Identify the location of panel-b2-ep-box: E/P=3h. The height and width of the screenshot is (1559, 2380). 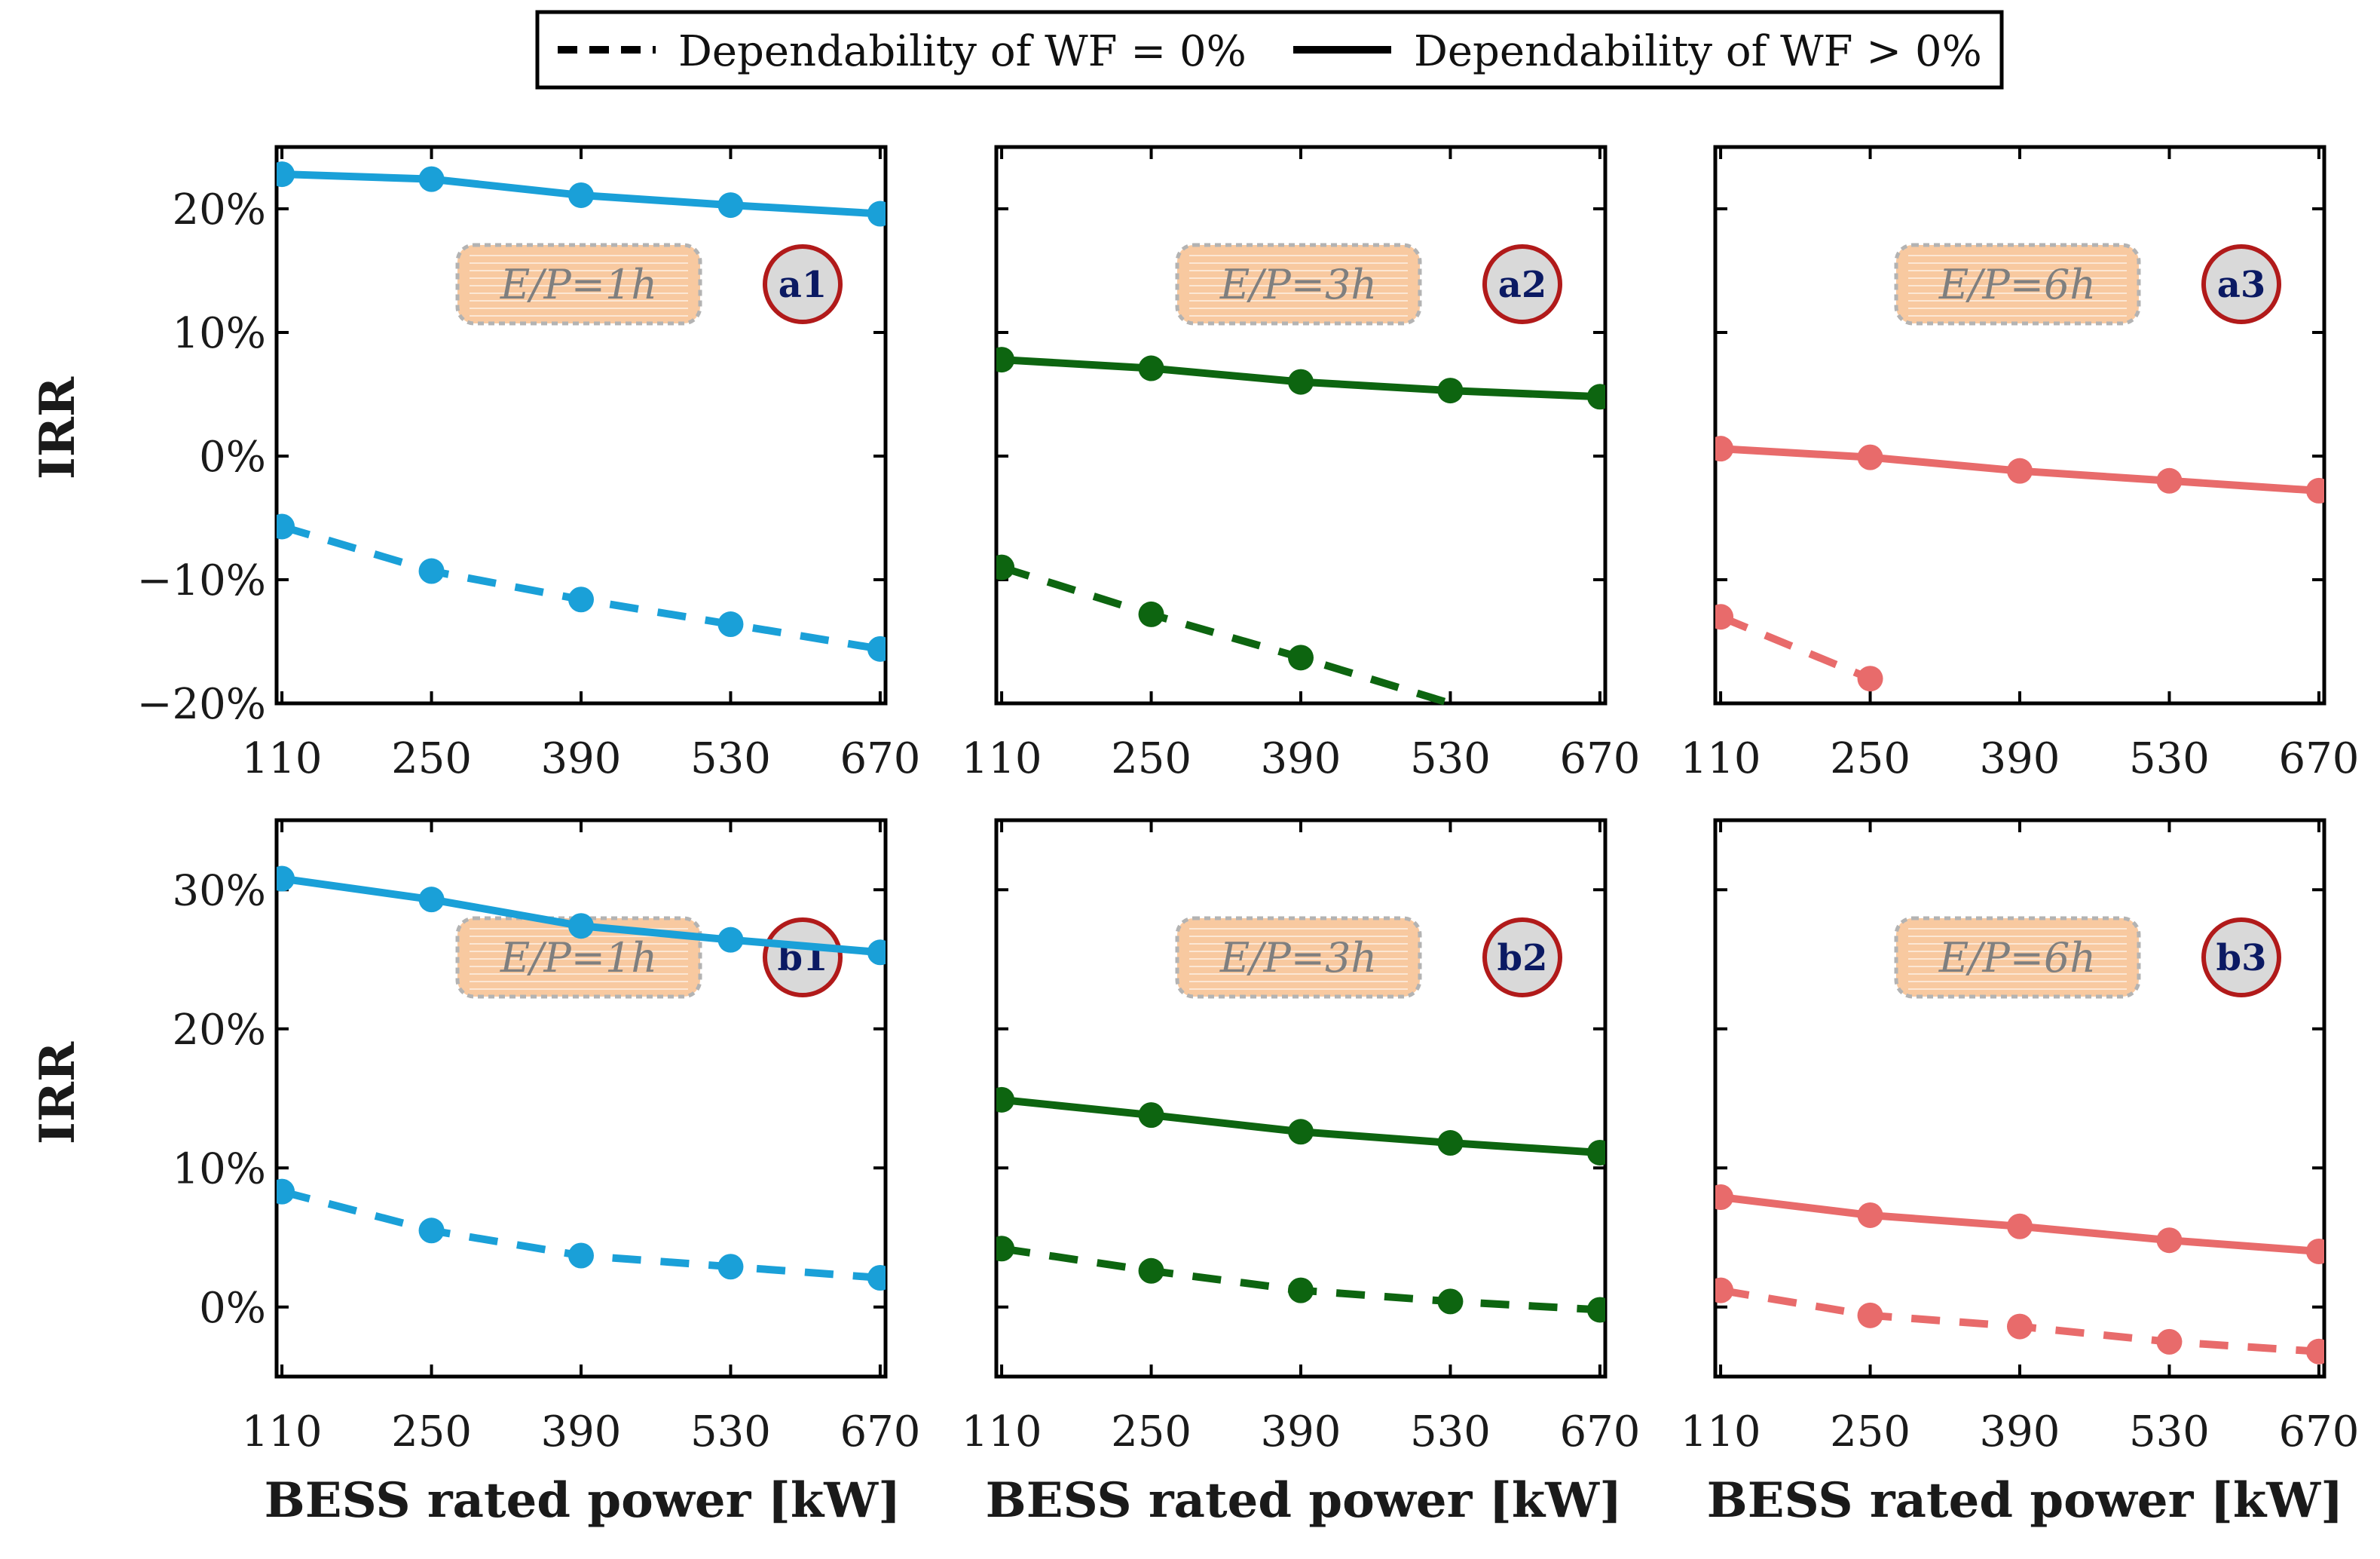
(1298, 957).